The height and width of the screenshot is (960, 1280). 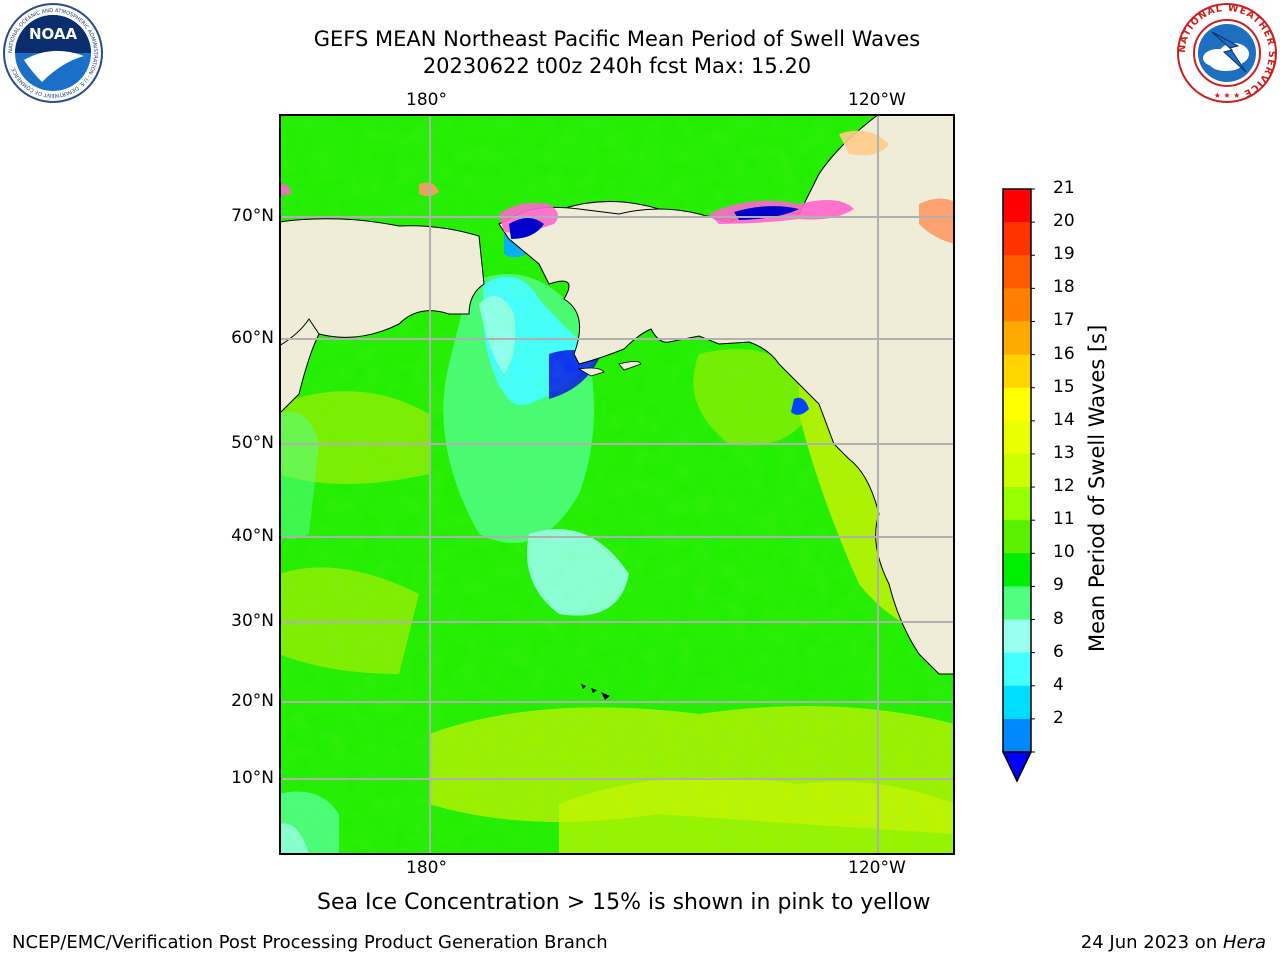 What do you see at coordinates (1058, 585) in the screenshot?
I see `colorbar-label: 9` at bounding box center [1058, 585].